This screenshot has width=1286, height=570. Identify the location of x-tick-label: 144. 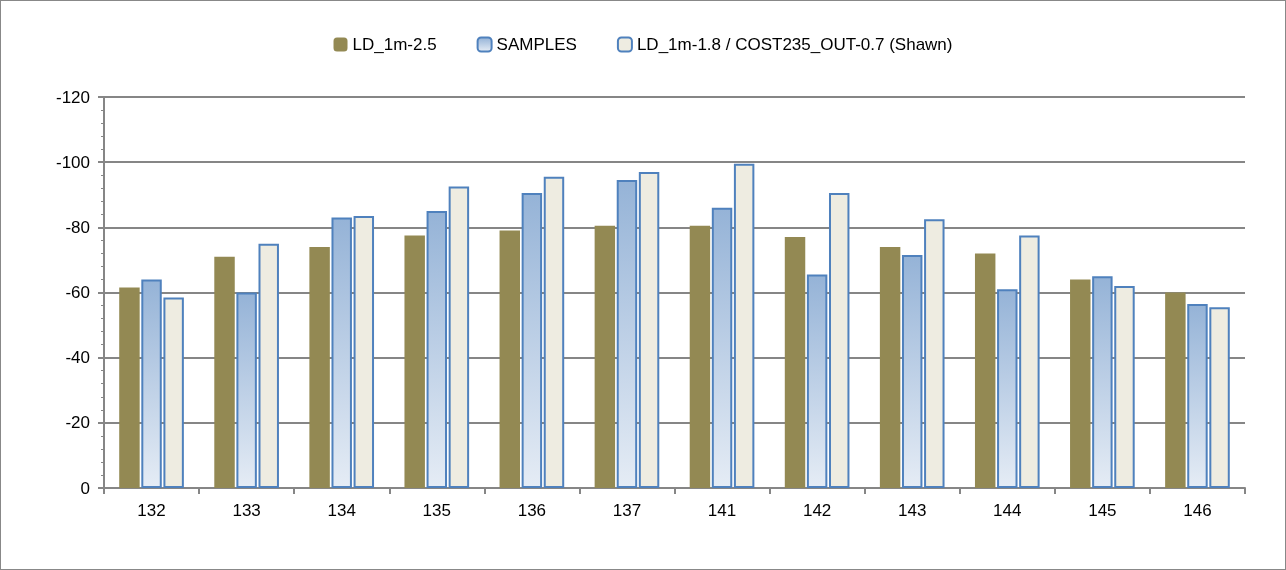
(1007, 510).